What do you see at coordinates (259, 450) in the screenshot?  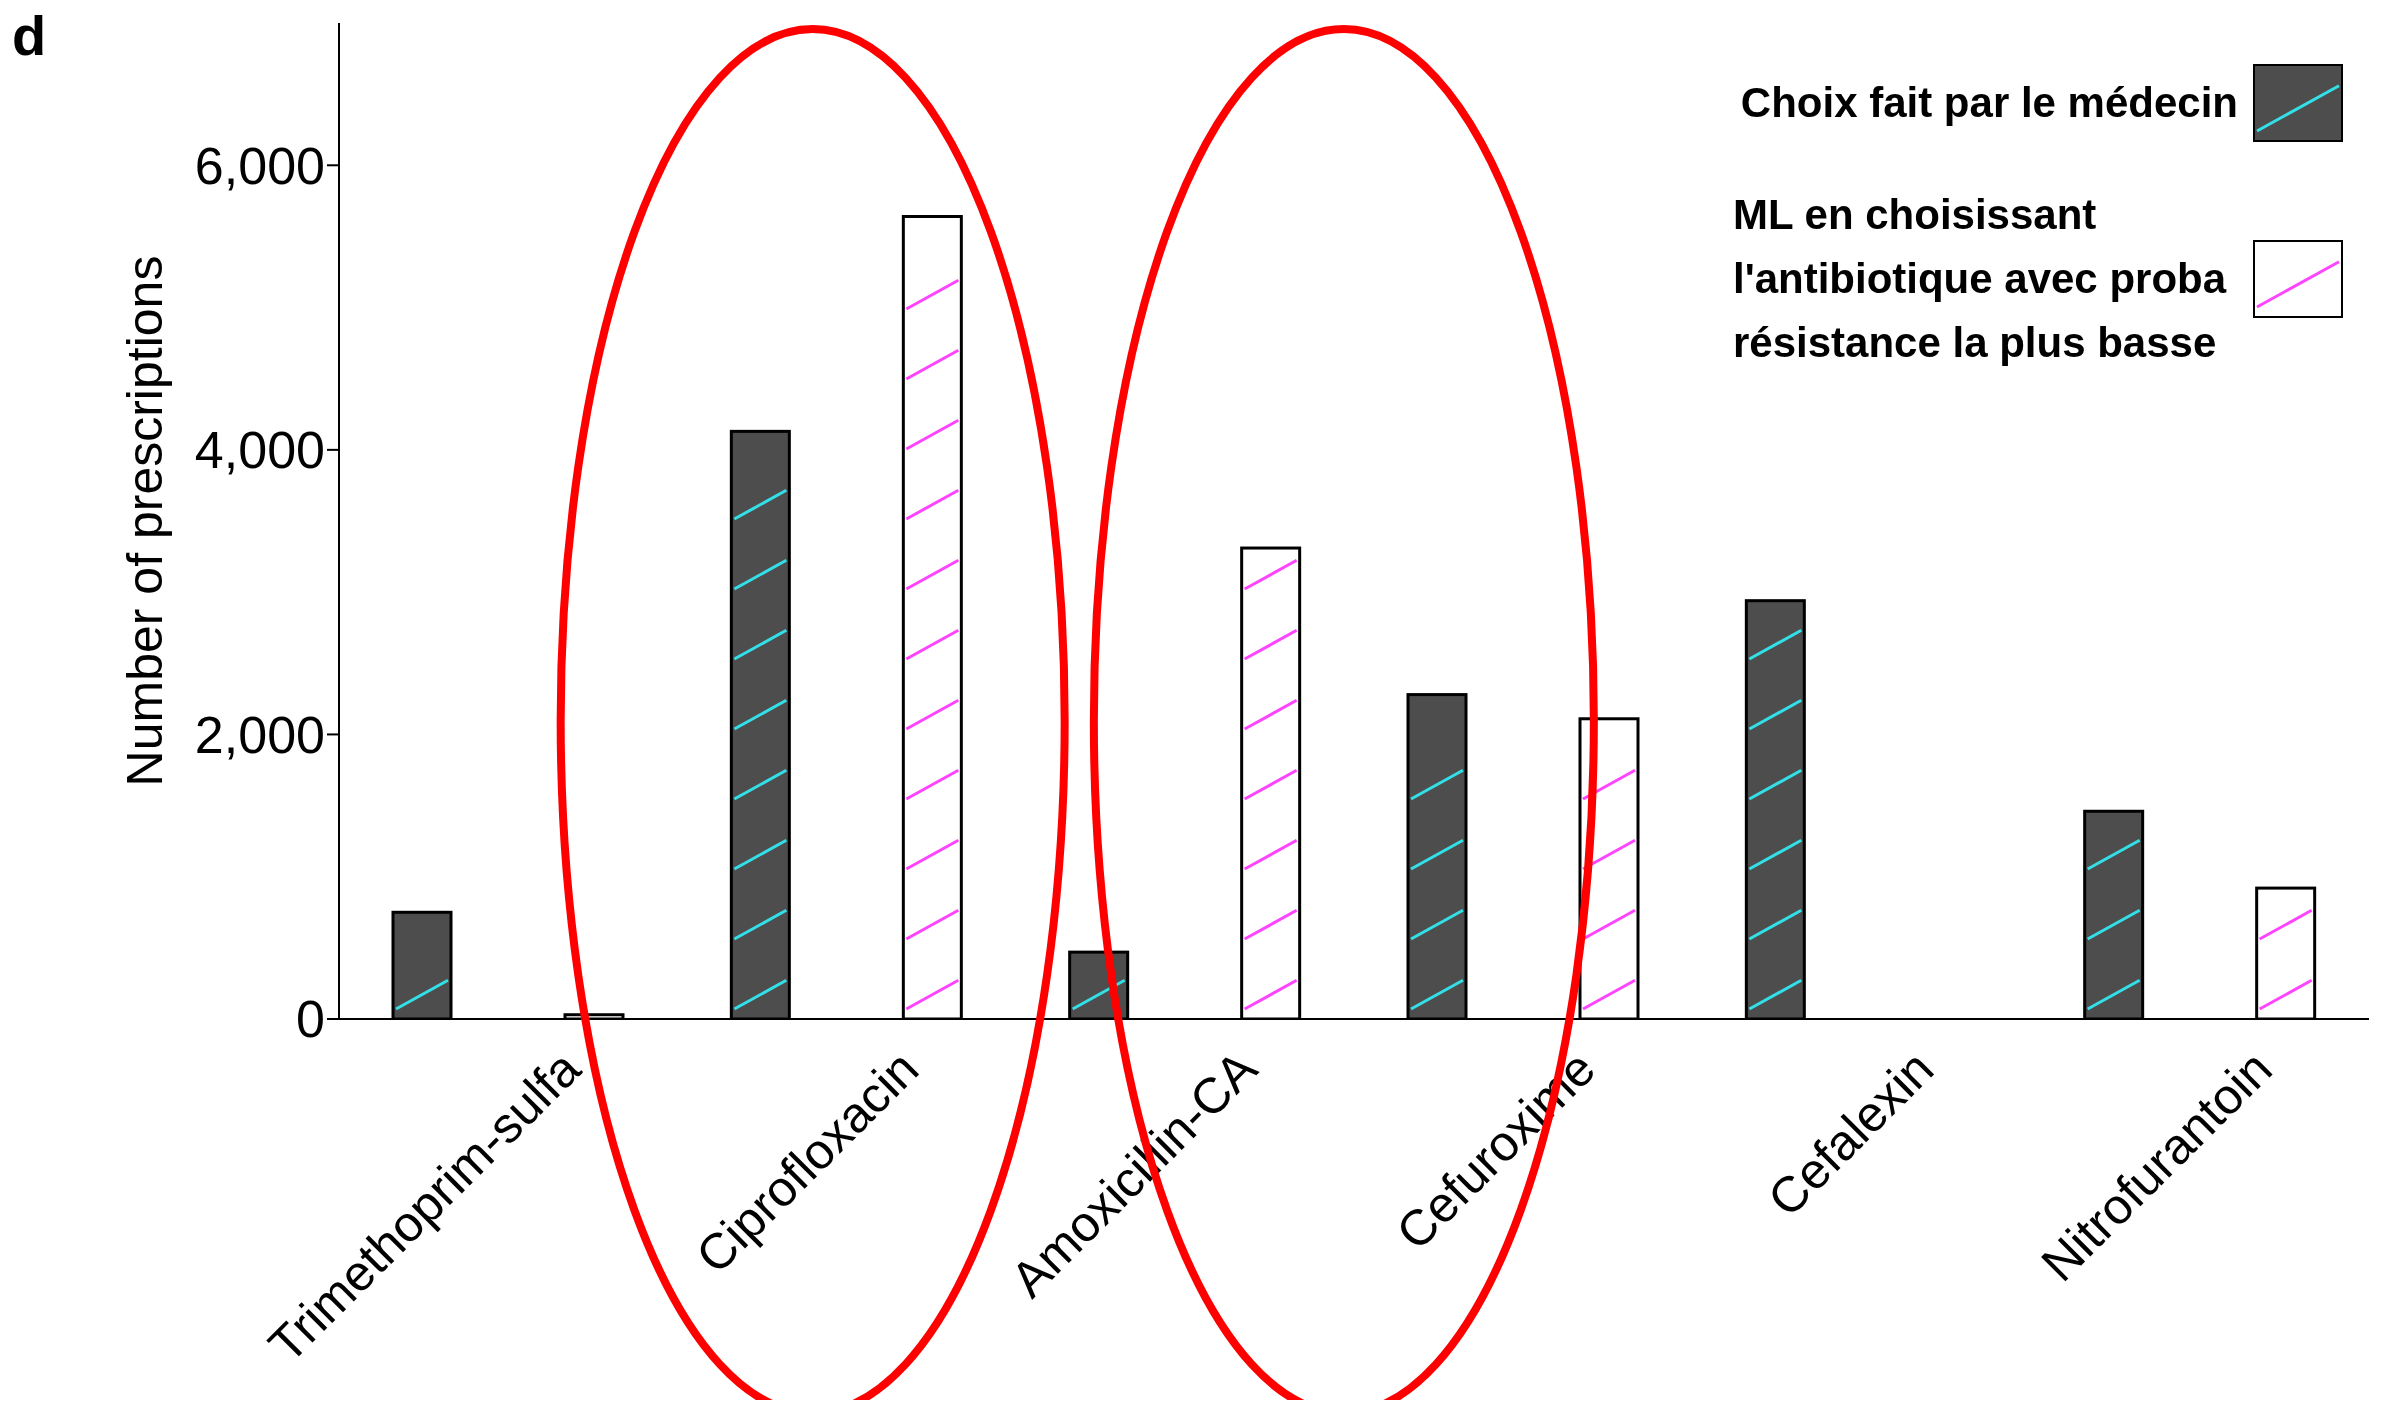 I see `y-tick-label: 4,000` at bounding box center [259, 450].